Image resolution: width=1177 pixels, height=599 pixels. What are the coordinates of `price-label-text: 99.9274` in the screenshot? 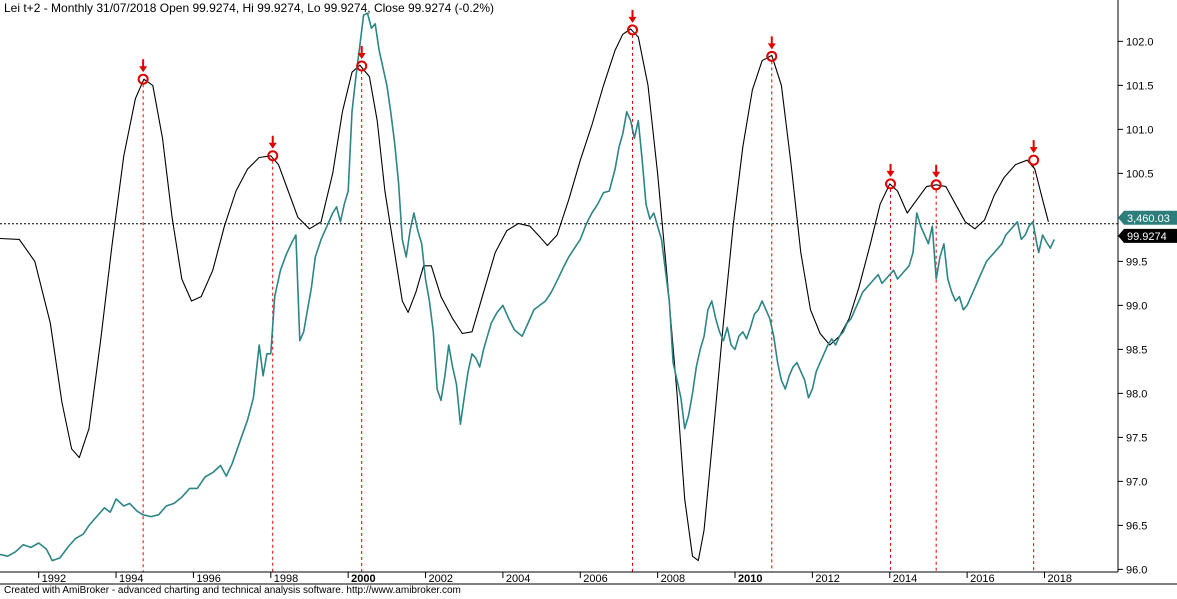 It's located at (1147, 237).